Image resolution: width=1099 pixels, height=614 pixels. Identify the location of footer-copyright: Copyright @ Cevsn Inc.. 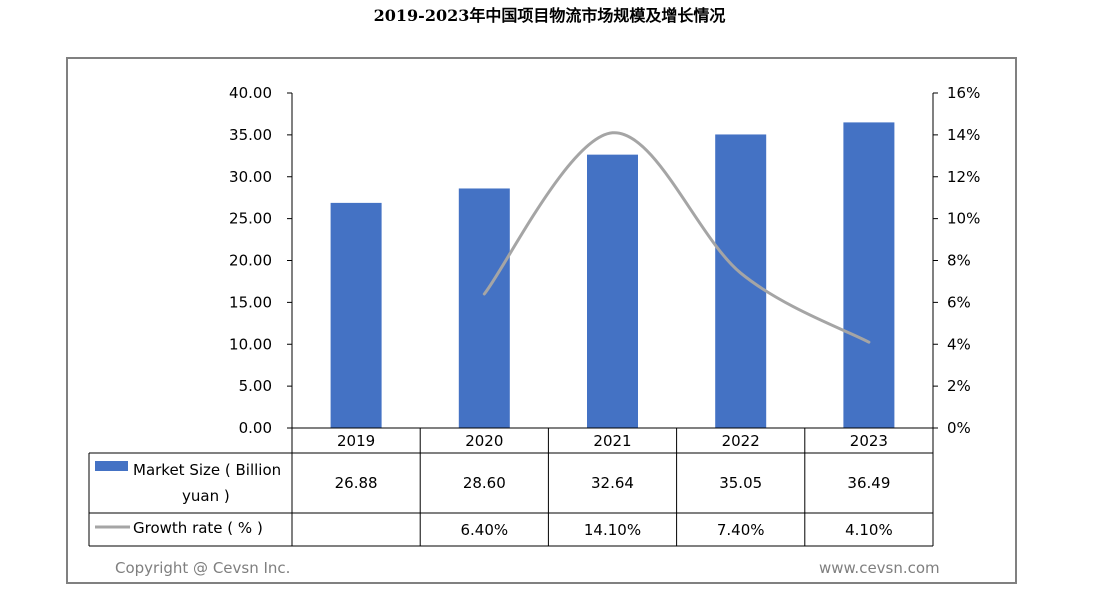
(202, 568).